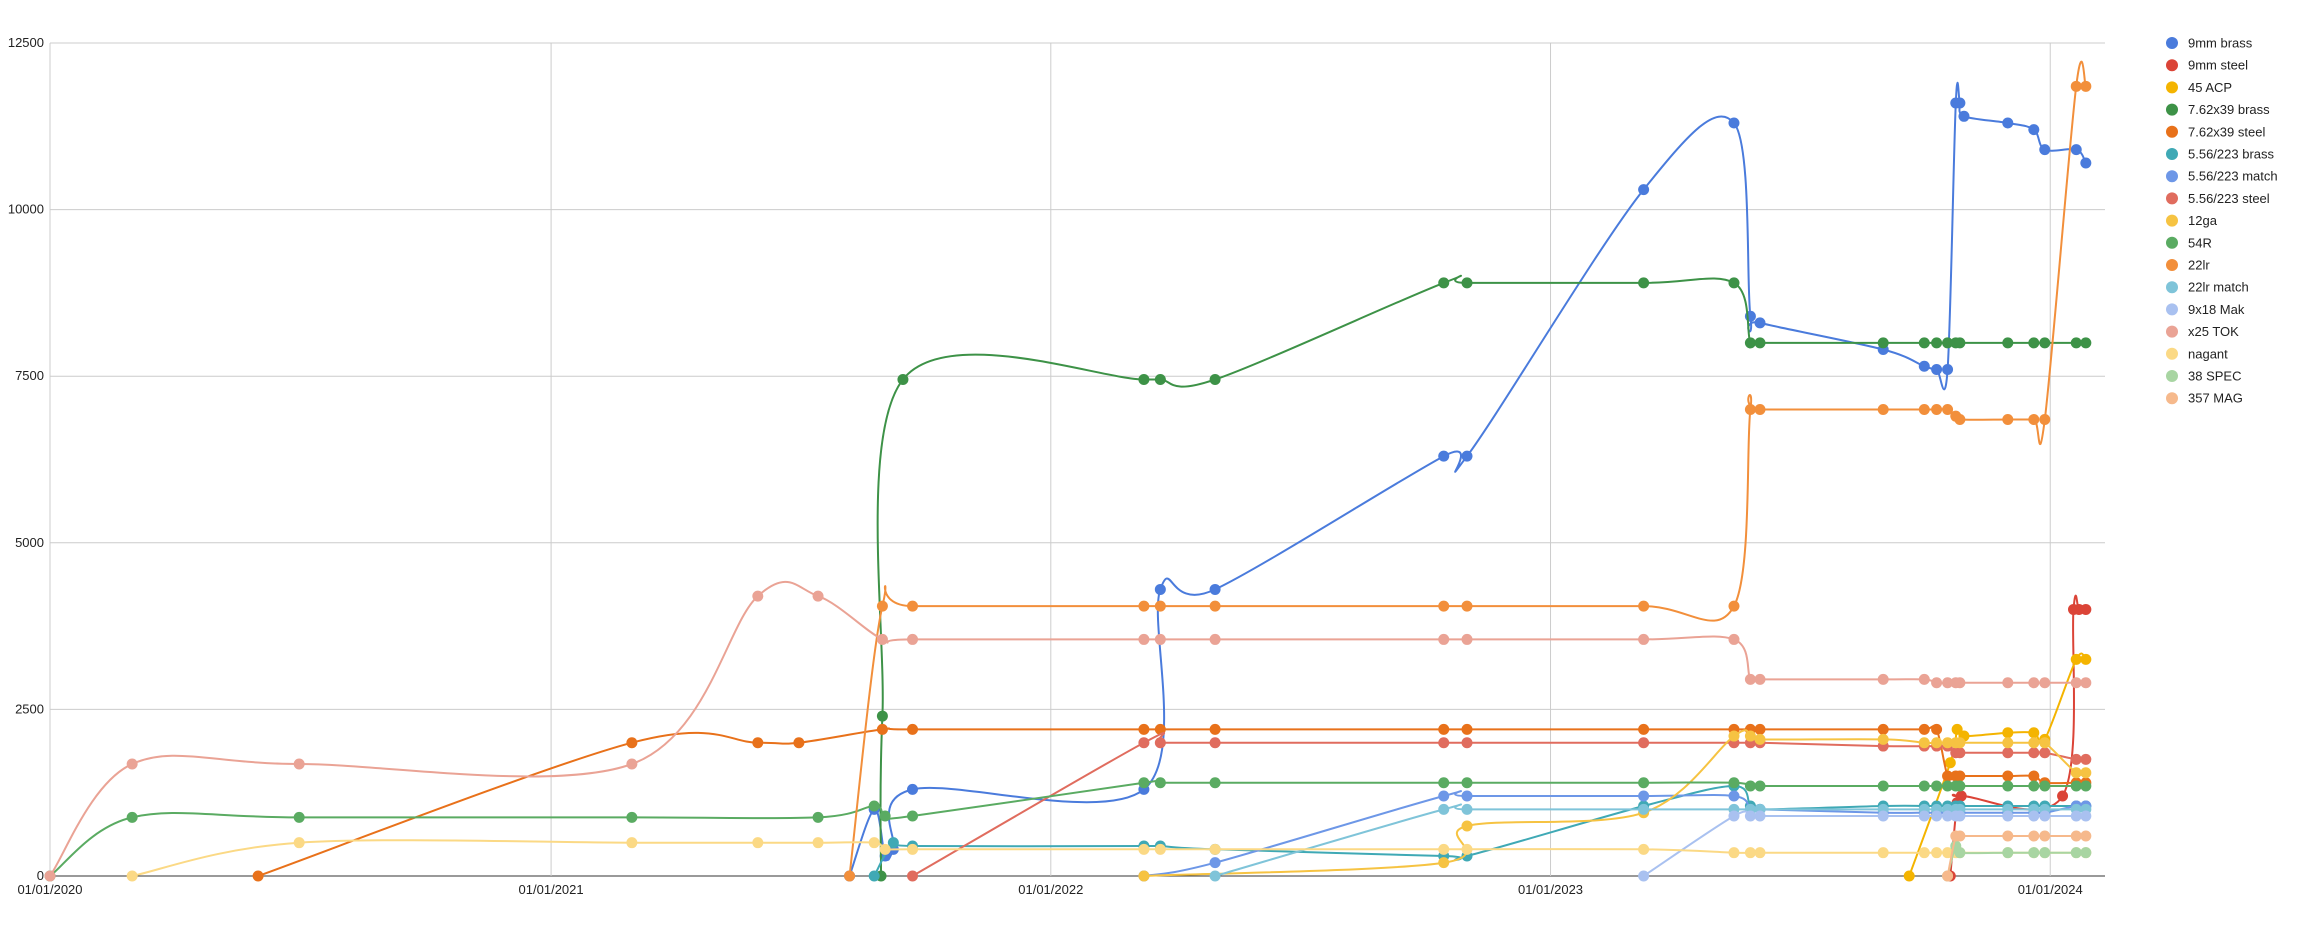 The width and height of the screenshot is (2310, 929). Describe the element at coordinates (40, 875) in the screenshot. I see `y-tick-label: 0` at that location.